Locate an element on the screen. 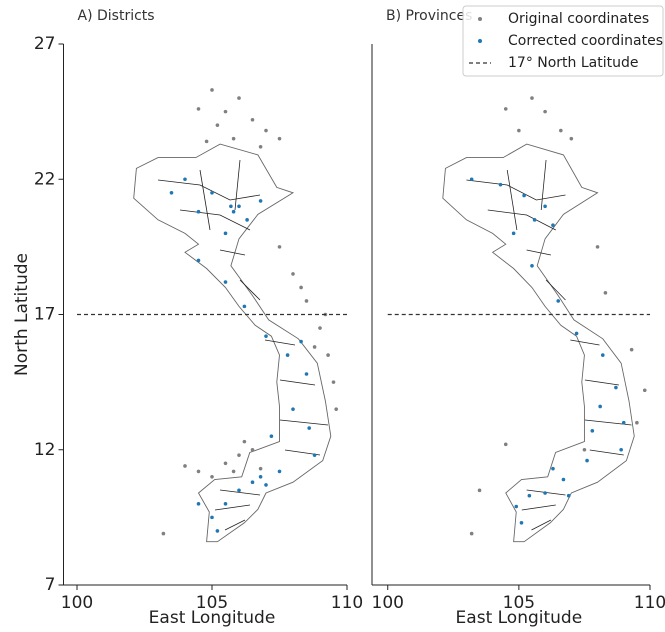  legend-label: Original coordinates is located at coordinates (578, 19).